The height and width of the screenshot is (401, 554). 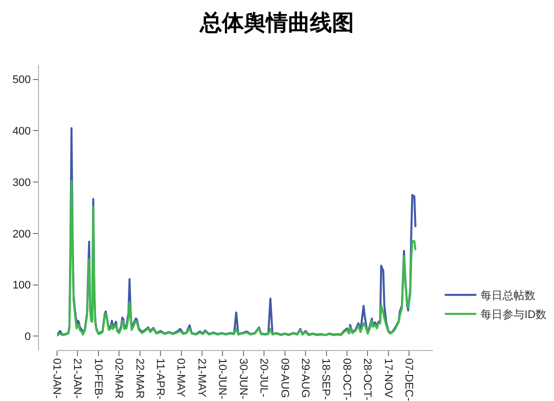 What do you see at coordinates (242, 379) in the screenshot?
I see `x-tick-label: 30-JUN-` at bounding box center [242, 379].